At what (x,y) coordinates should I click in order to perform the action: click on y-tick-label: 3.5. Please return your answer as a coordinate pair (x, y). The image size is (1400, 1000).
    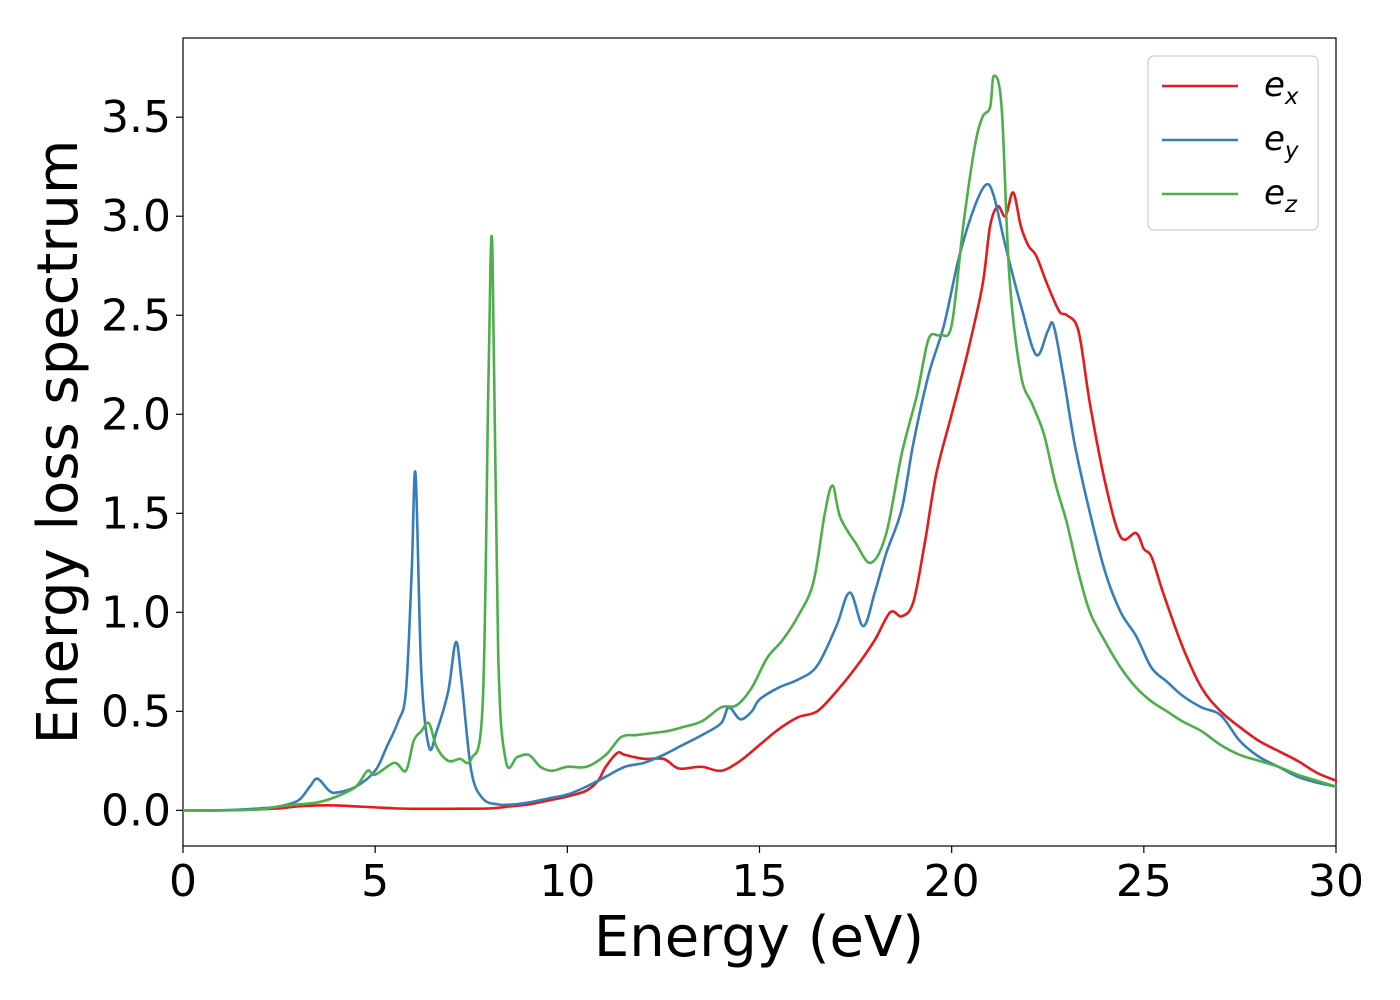
    Looking at the image, I should click on (136, 117).